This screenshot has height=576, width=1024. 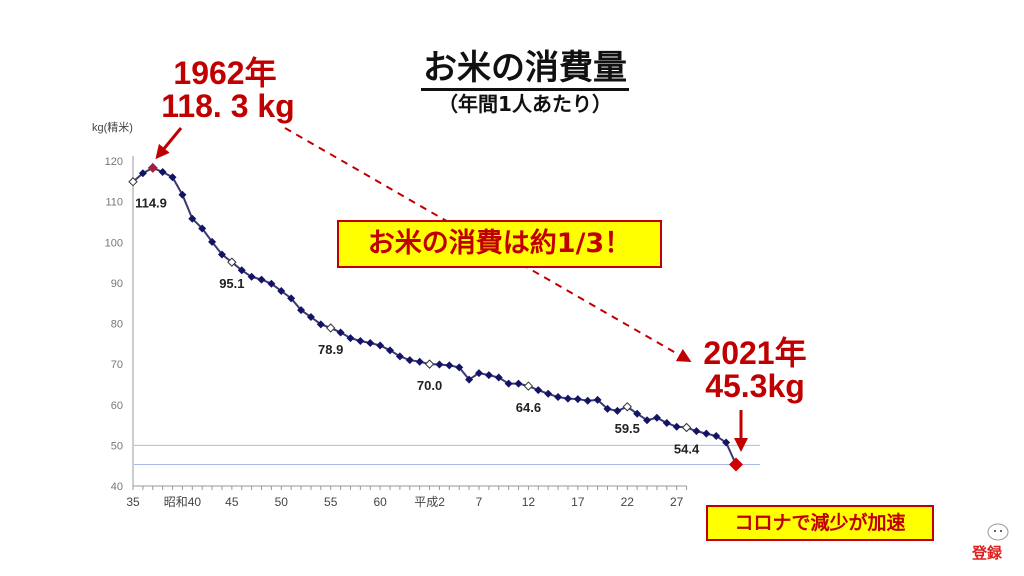 What do you see at coordinates (628, 502) in the screenshot?
I see `x-tick-label: 22` at bounding box center [628, 502].